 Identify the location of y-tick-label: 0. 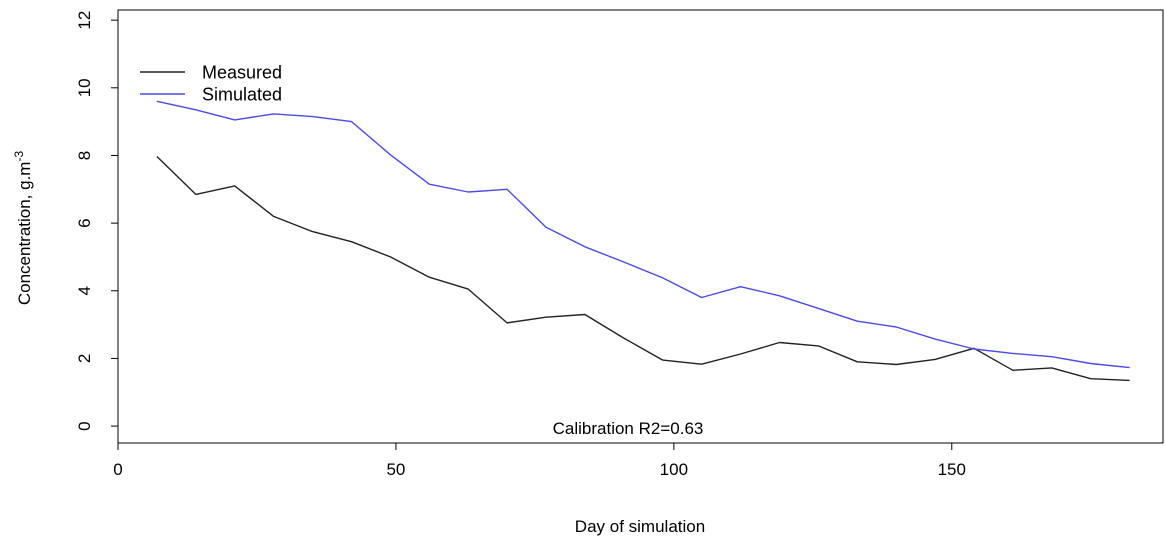
(84, 425).